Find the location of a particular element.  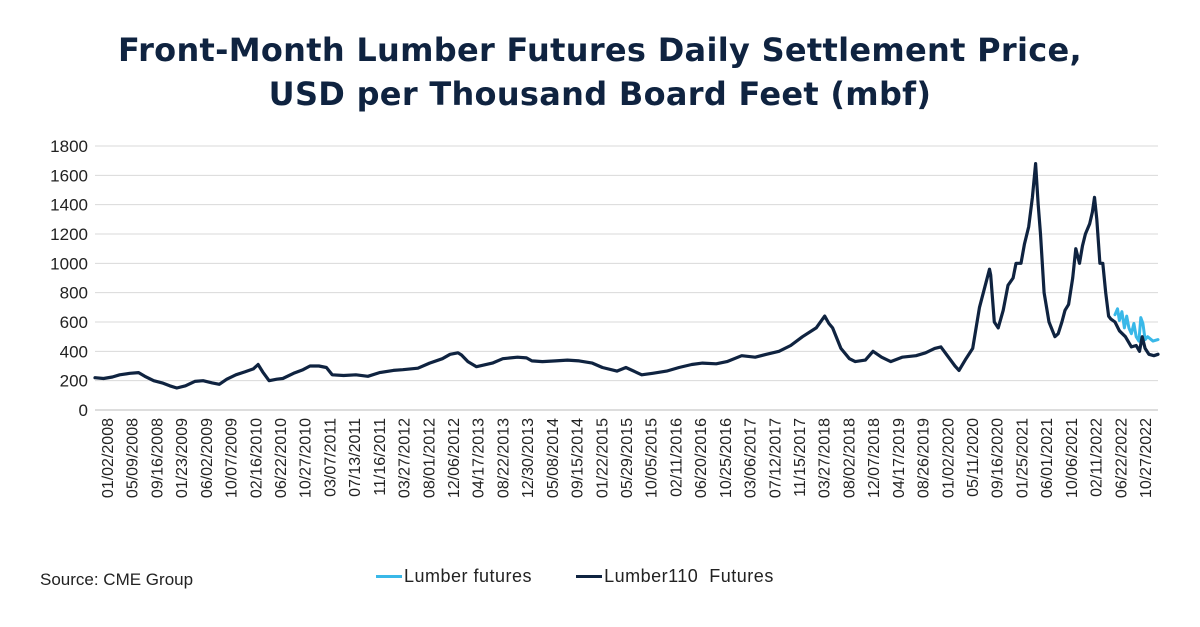

x-tick-label: 01/02/2008 is located at coordinates (108, 458).